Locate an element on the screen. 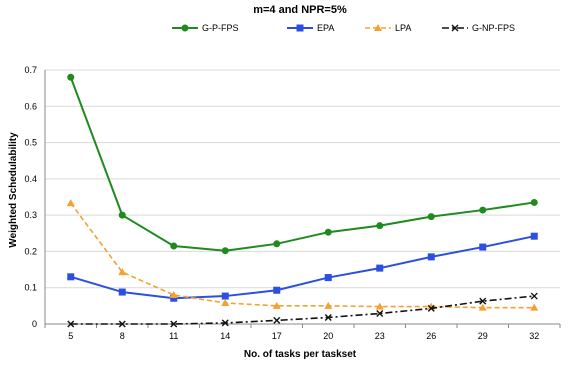 The height and width of the screenshot is (366, 578). x-tick-label: 20 is located at coordinates (328, 336).